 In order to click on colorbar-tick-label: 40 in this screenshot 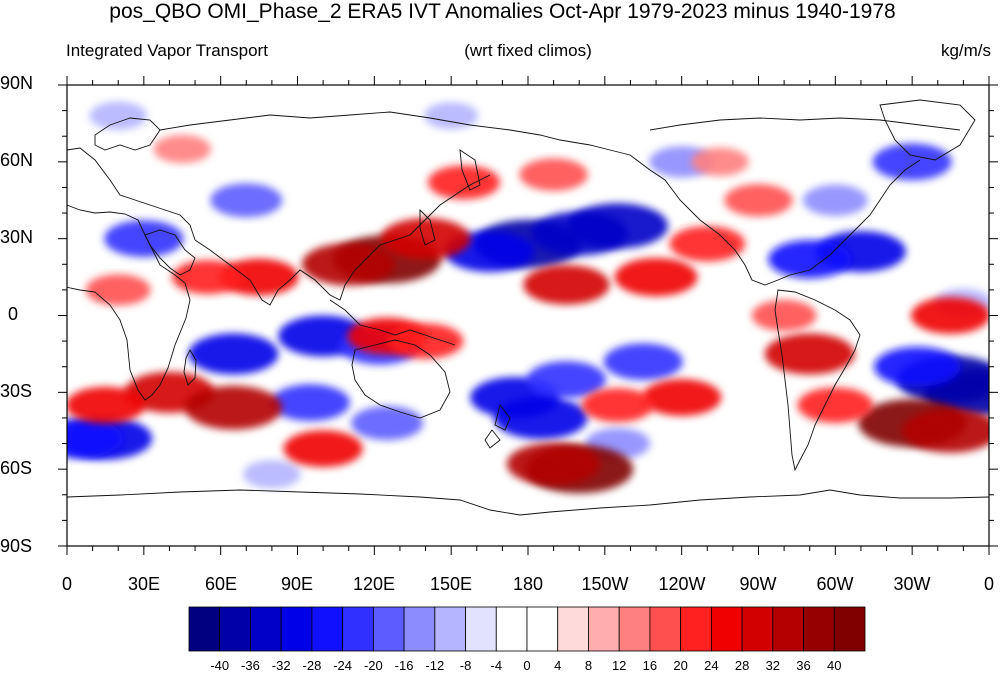, I will do `click(834, 665)`.